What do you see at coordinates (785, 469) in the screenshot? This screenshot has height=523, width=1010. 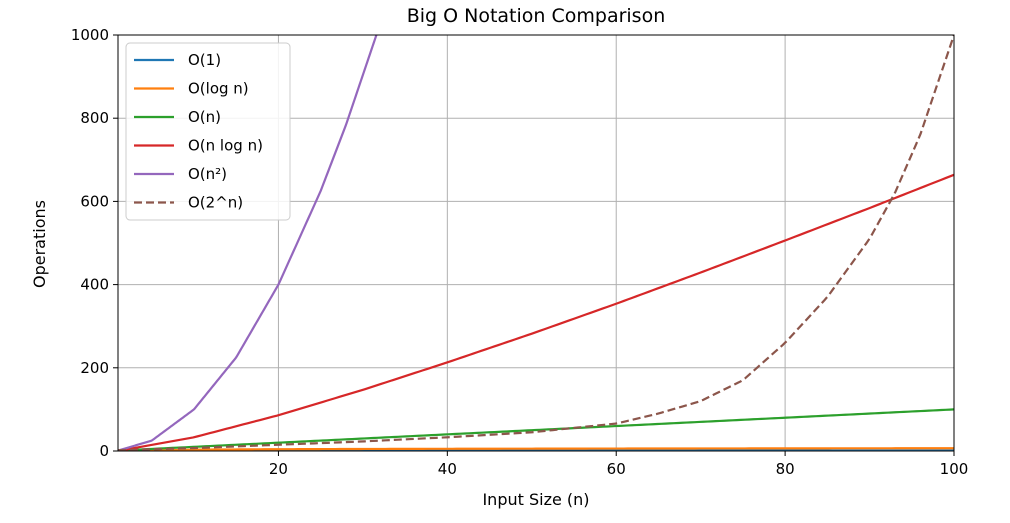 I see `x-tick-label: 80` at bounding box center [785, 469].